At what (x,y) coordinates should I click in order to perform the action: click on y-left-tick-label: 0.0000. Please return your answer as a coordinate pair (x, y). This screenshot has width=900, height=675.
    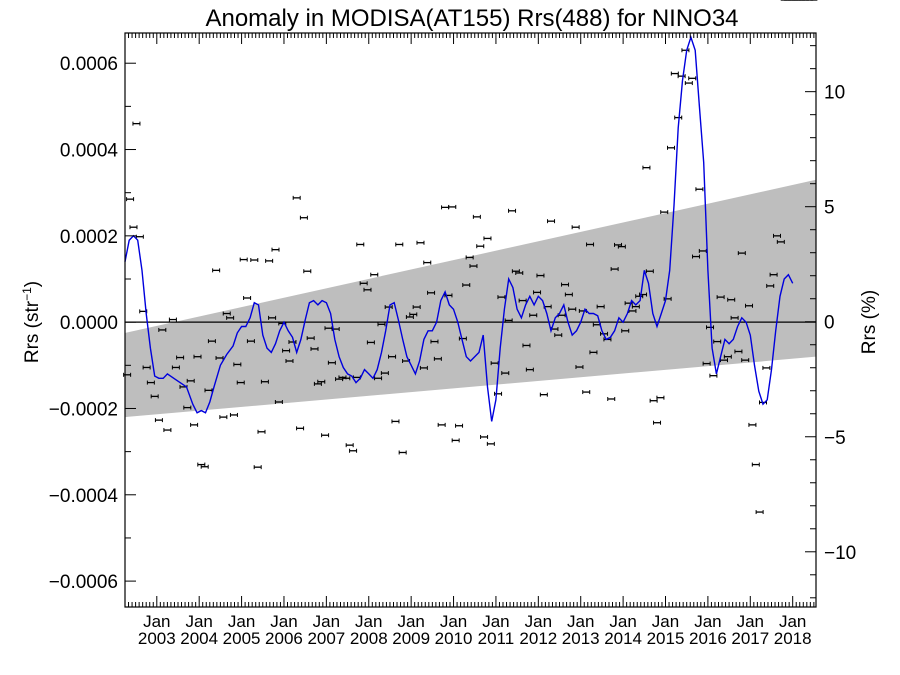
    Looking at the image, I should click on (89, 323).